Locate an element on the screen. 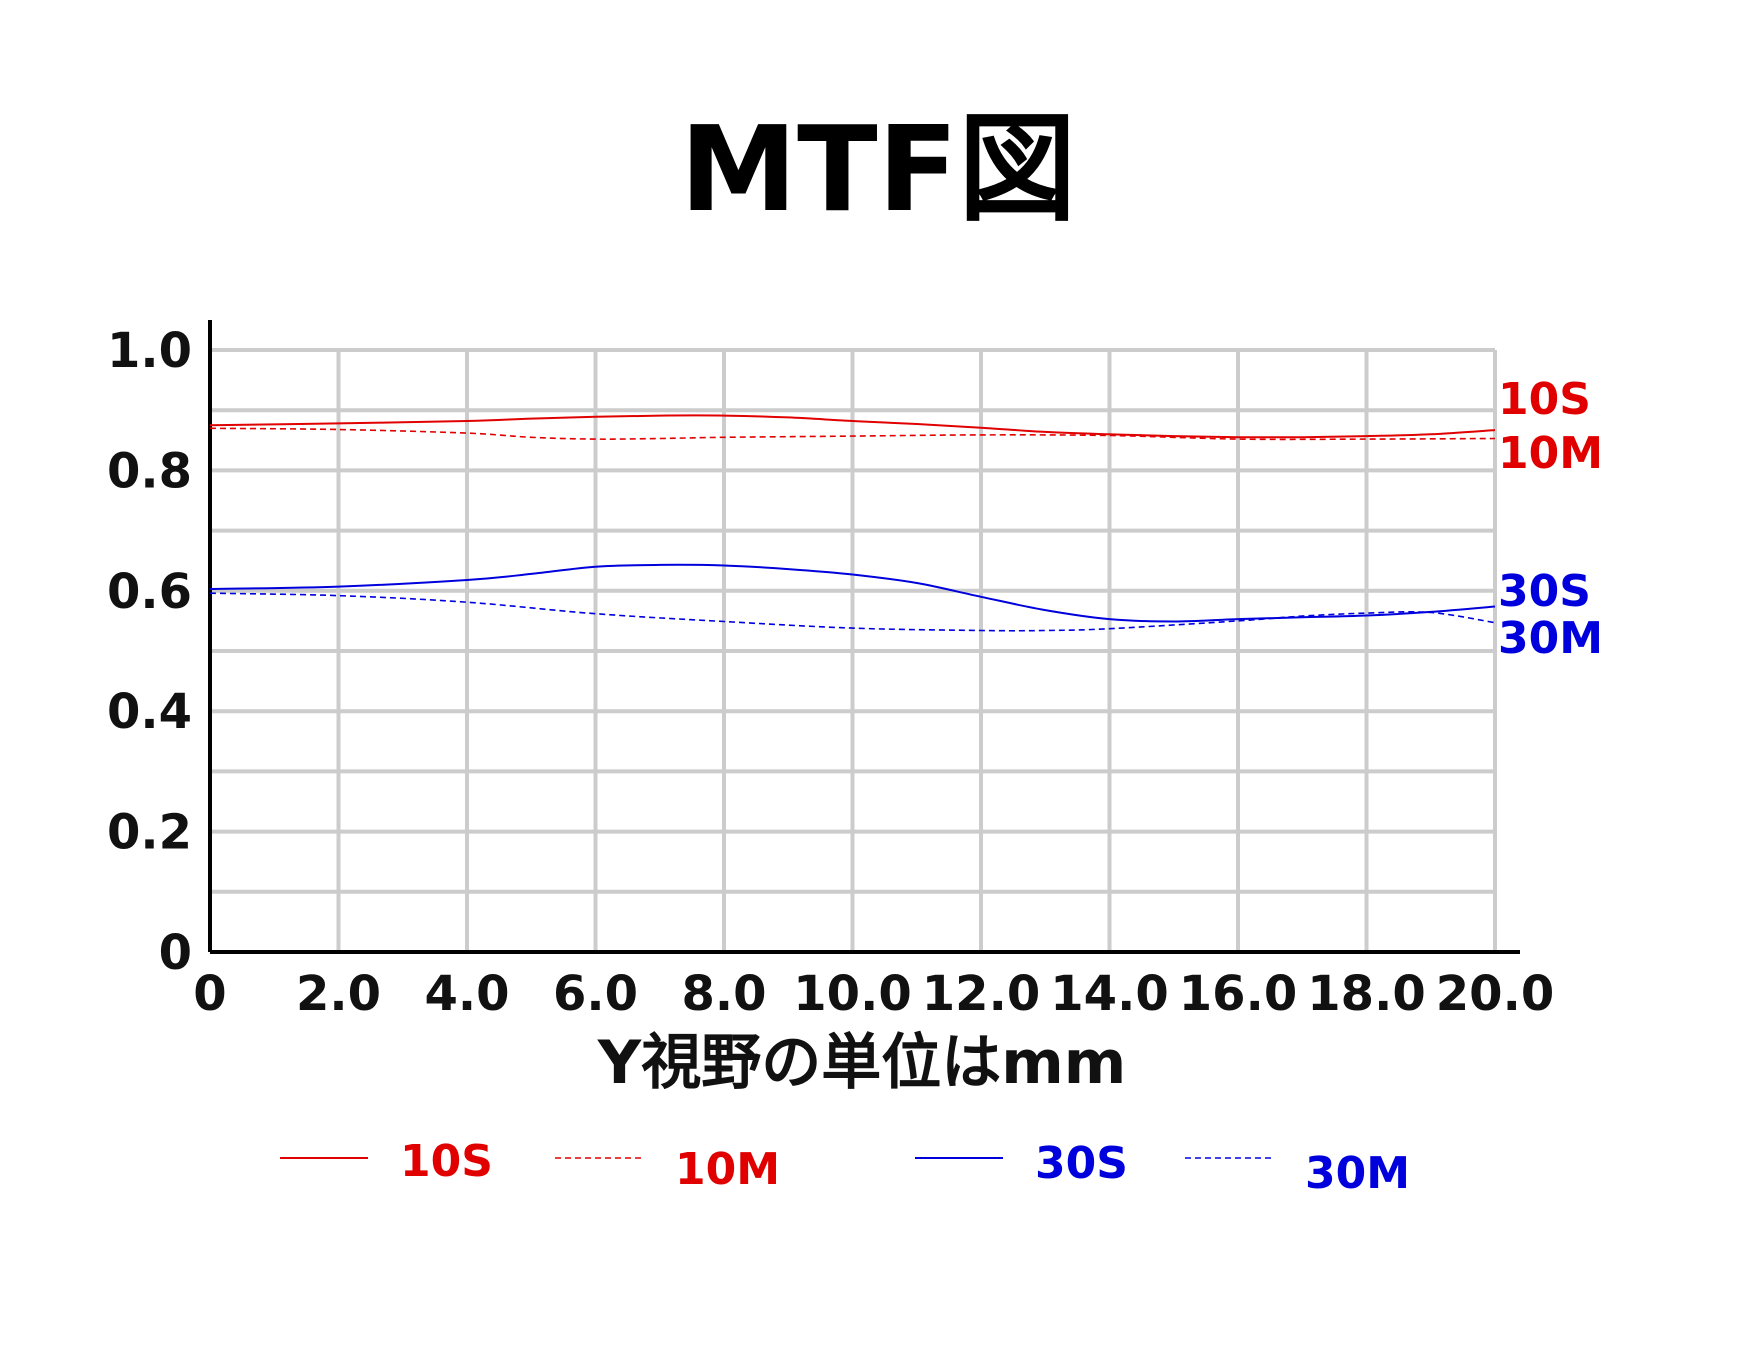  x-tick-label: 2.0 is located at coordinates (338, 994).